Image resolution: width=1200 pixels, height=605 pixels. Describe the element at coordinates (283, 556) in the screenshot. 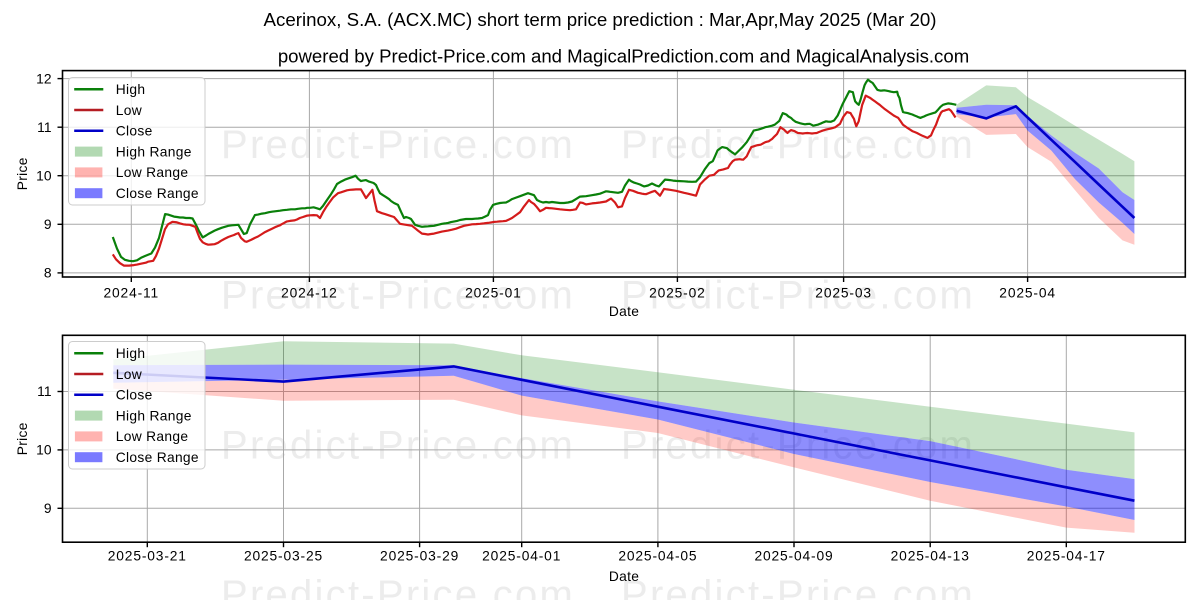

I see `svg-text: 2025-03-25` at that location.